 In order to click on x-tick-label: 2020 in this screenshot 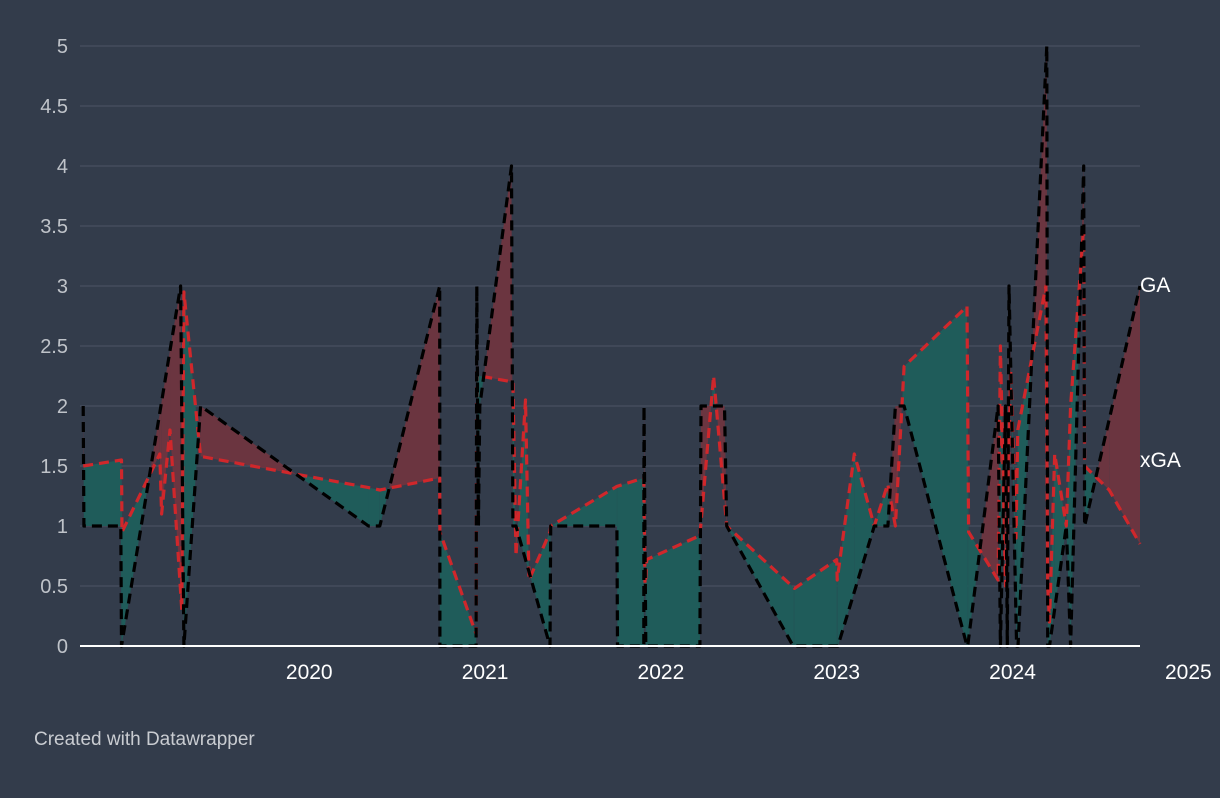, I will do `click(309, 672)`.